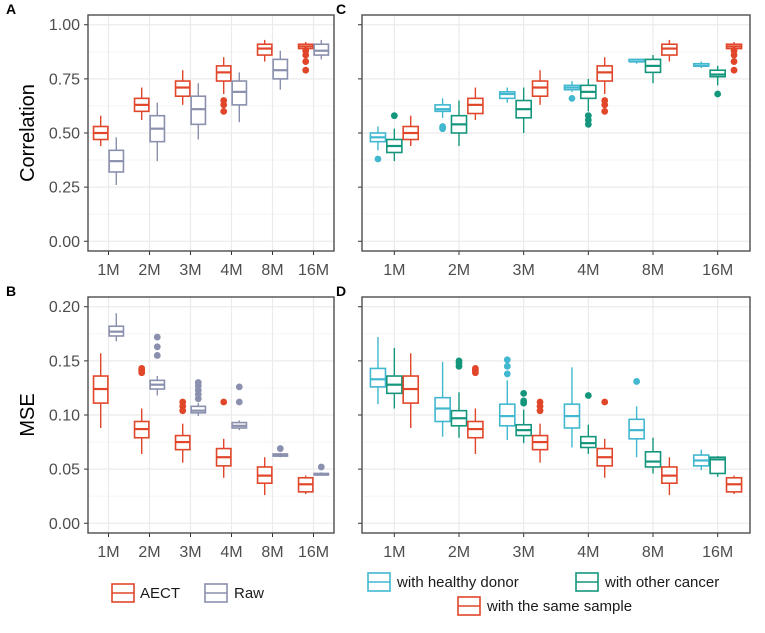 The width and height of the screenshot is (765, 633). What do you see at coordinates (187, 593) in the screenshot?
I see `legend-left: AECT Raw` at bounding box center [187, 593].